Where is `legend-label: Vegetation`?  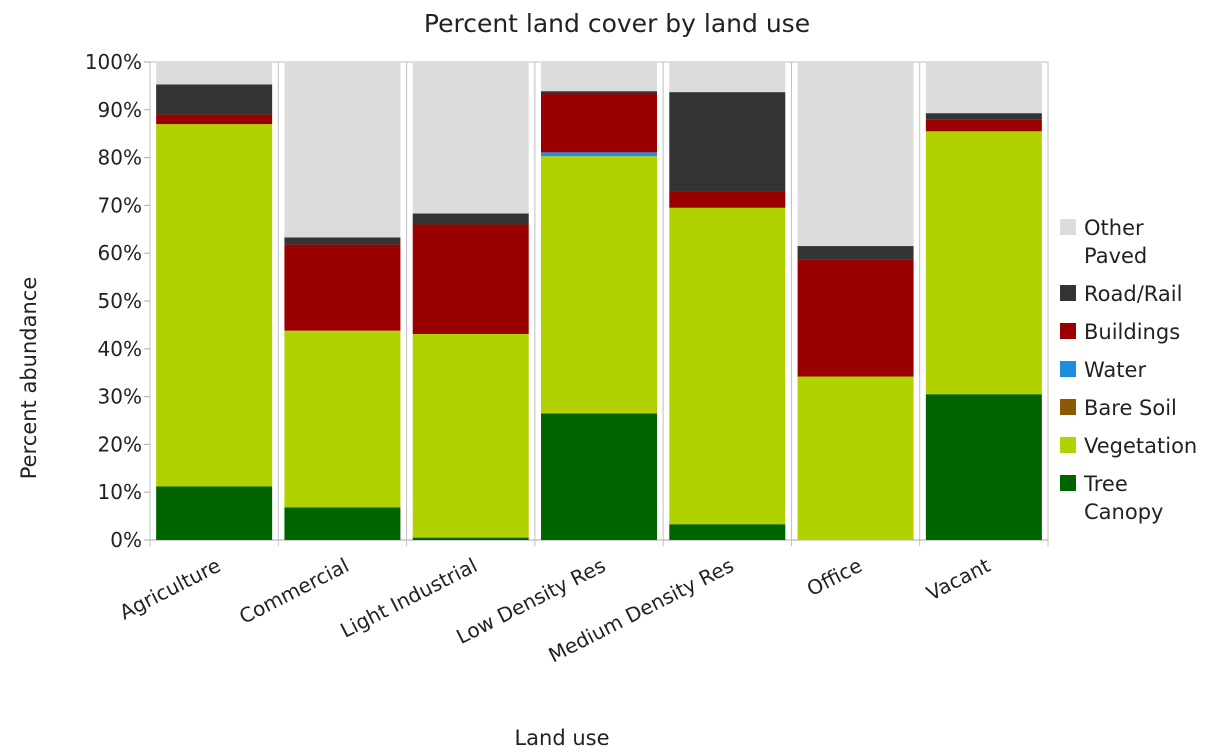 legend-label: Vegetation is located at coordinates (1140, 446).